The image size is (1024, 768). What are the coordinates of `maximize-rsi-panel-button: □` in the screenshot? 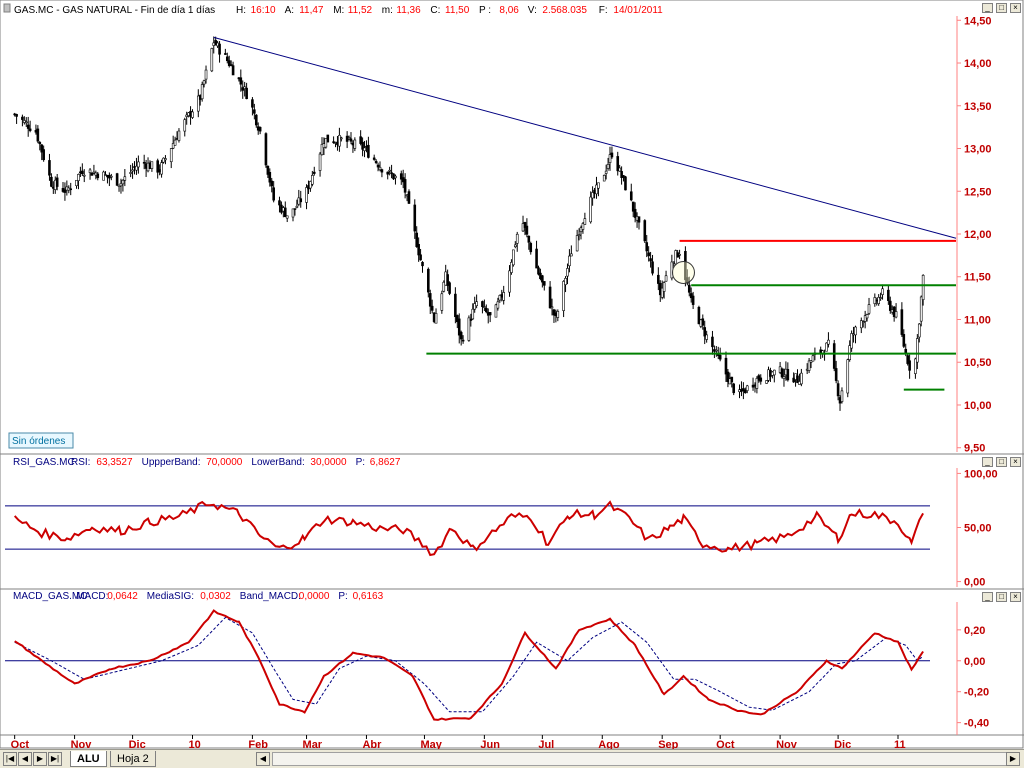 It's located at (1001, 462).